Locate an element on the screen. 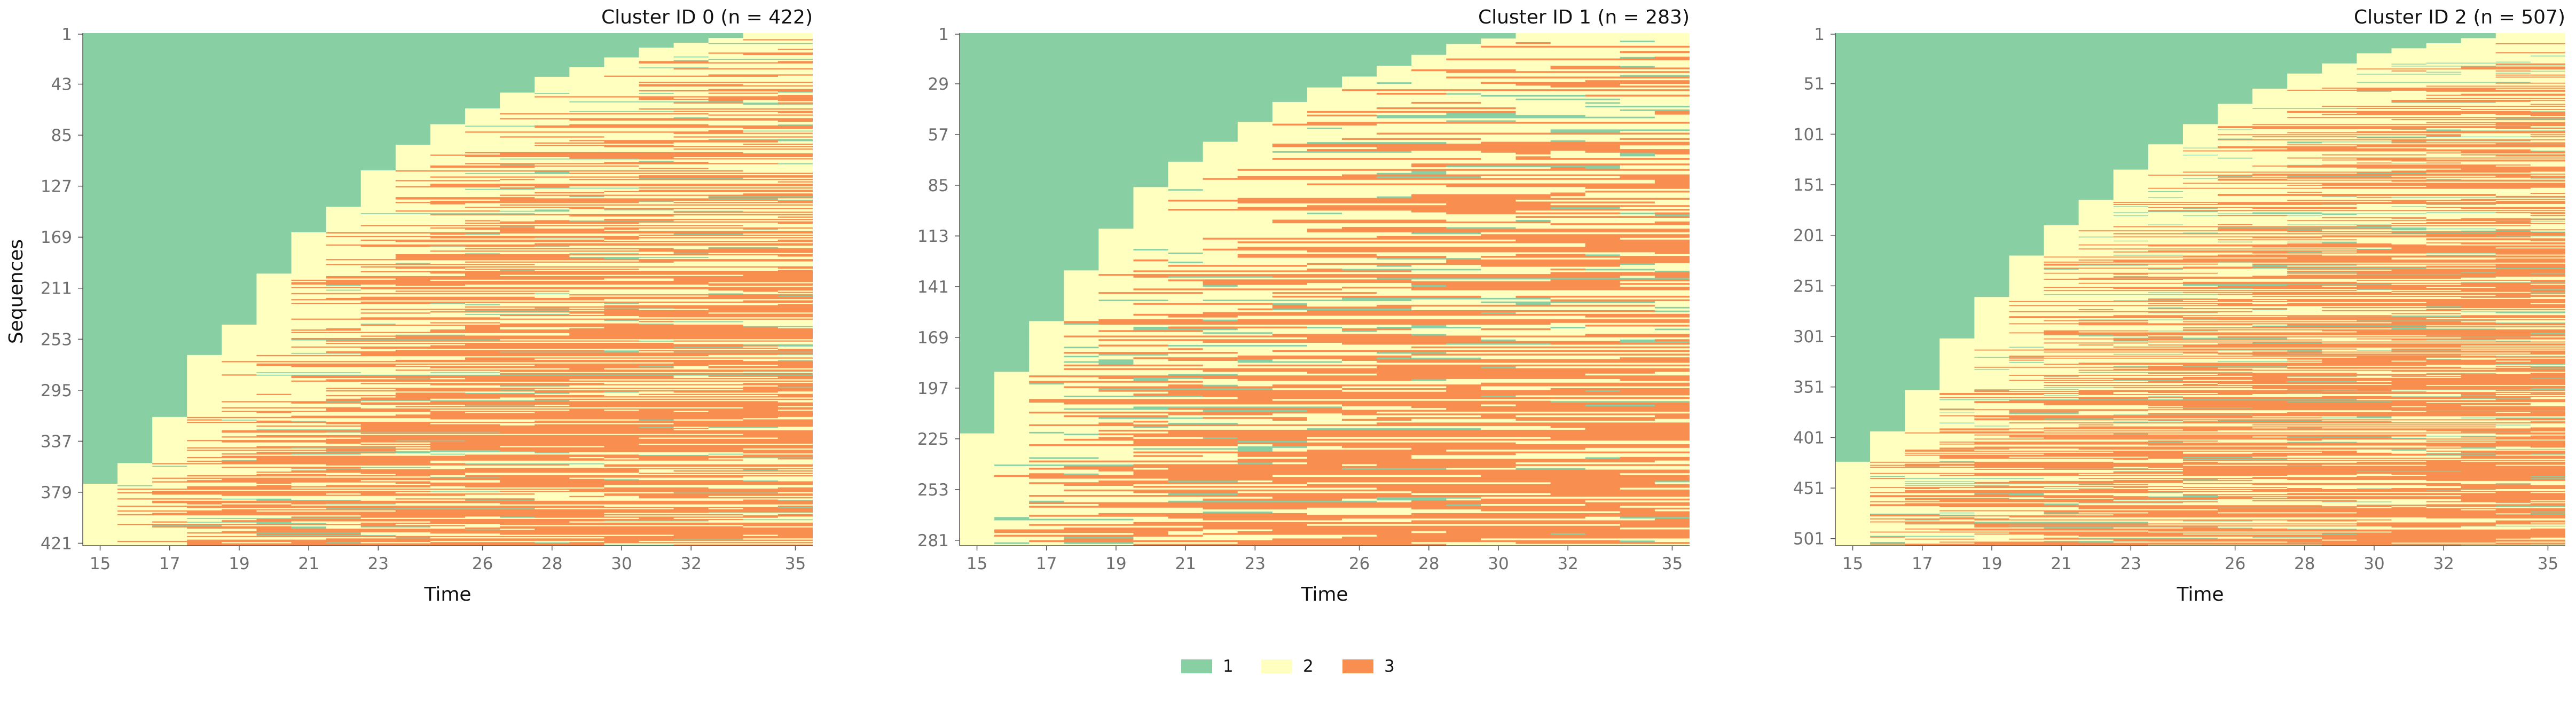 This screenshot has width=2576, height=708. x-tick-label: 35 is located at coordinates (2548, 563).